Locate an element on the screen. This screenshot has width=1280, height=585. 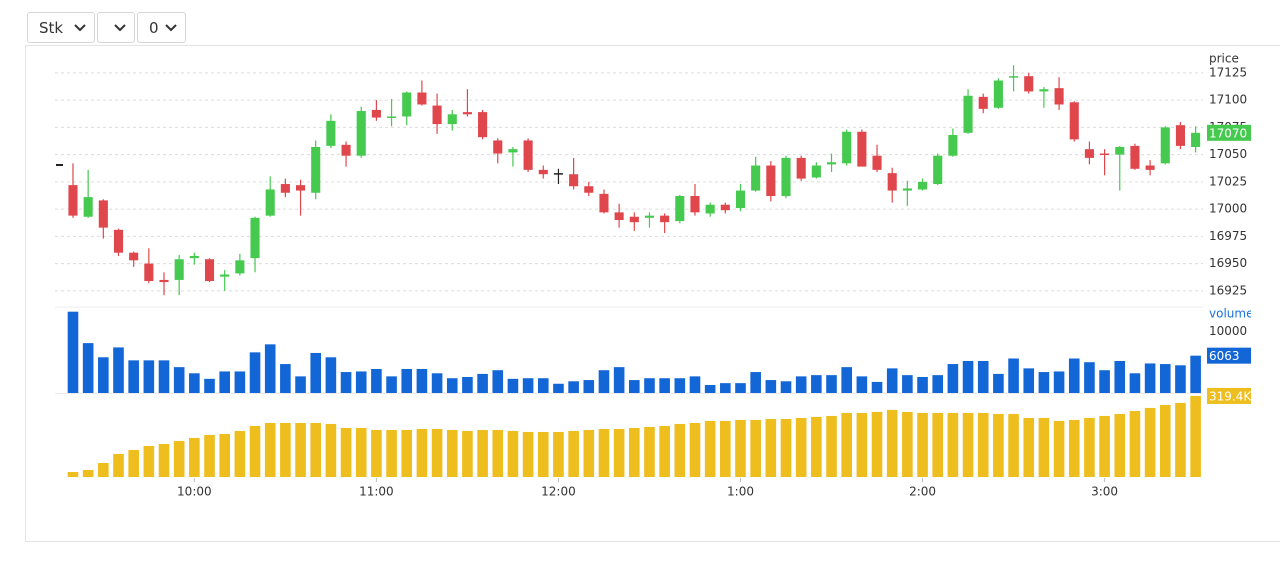
x-tick-label: 12:00 is located at coordinates (558, 492).